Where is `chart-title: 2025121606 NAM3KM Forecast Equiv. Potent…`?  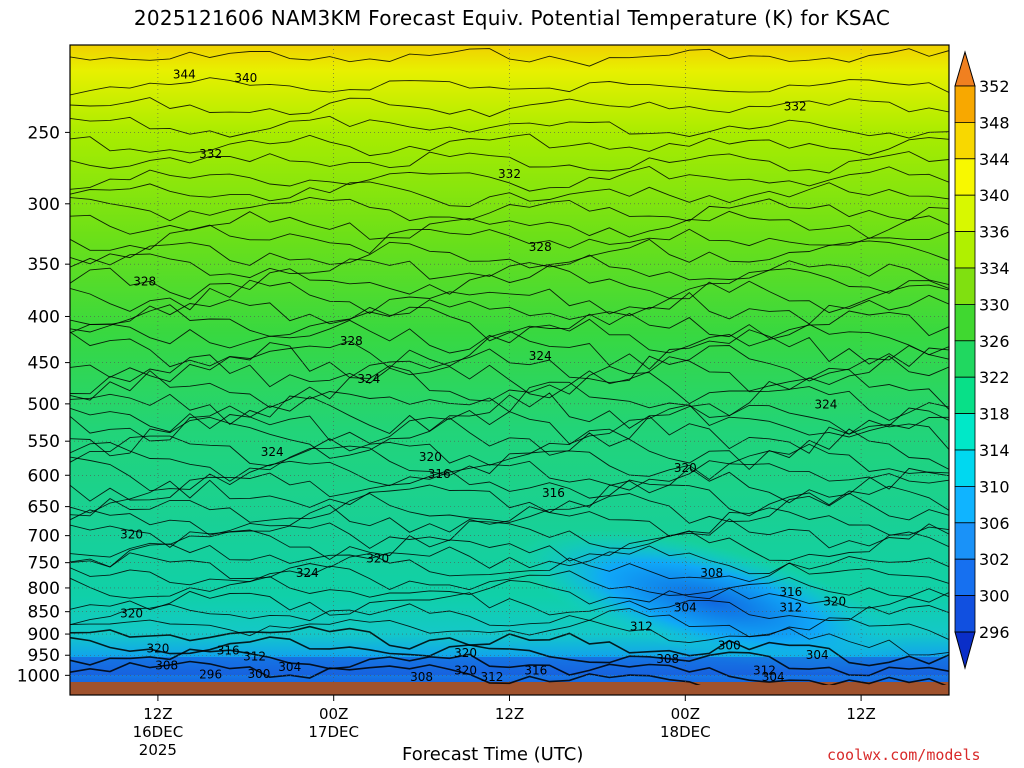 chart-title: 2025121606 NAM3KM Forecast Equiv. Potent… is located at coordinates (512, 18).